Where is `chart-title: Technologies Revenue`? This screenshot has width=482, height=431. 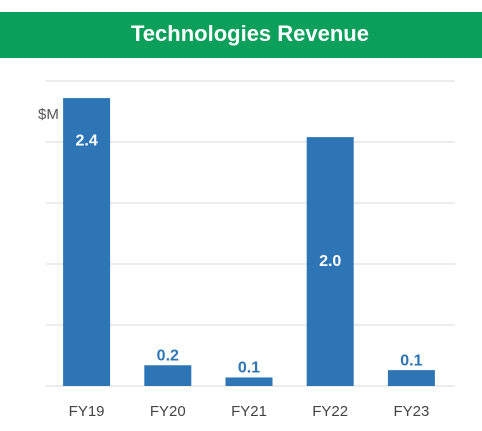 chart-title: Technologies Revenue is located at coordinates (250, 33).